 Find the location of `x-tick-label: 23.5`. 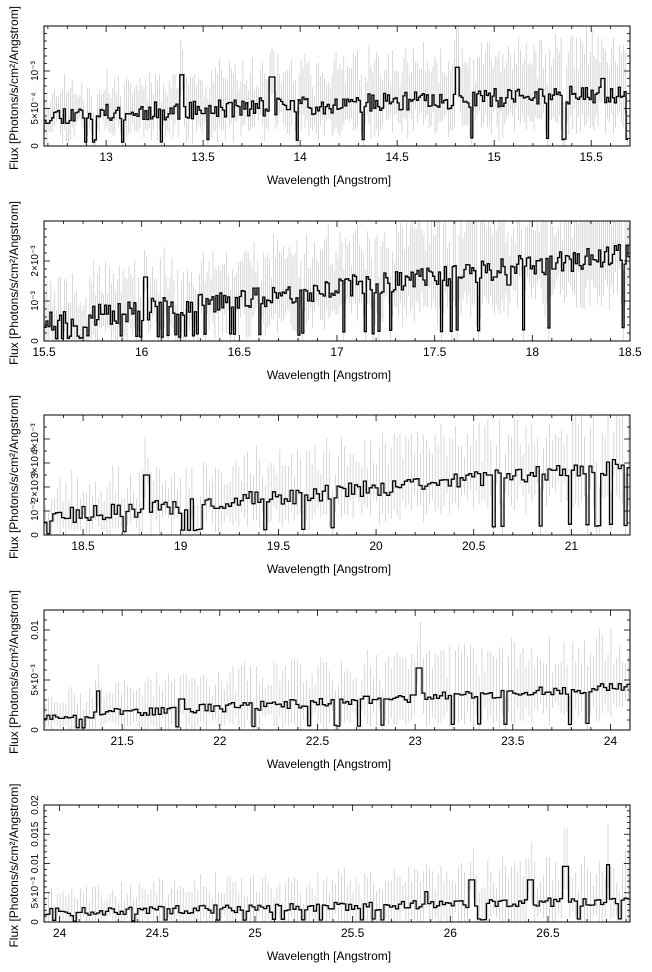

x-tick-label: 23.5 is located at coordinates (513, 741).